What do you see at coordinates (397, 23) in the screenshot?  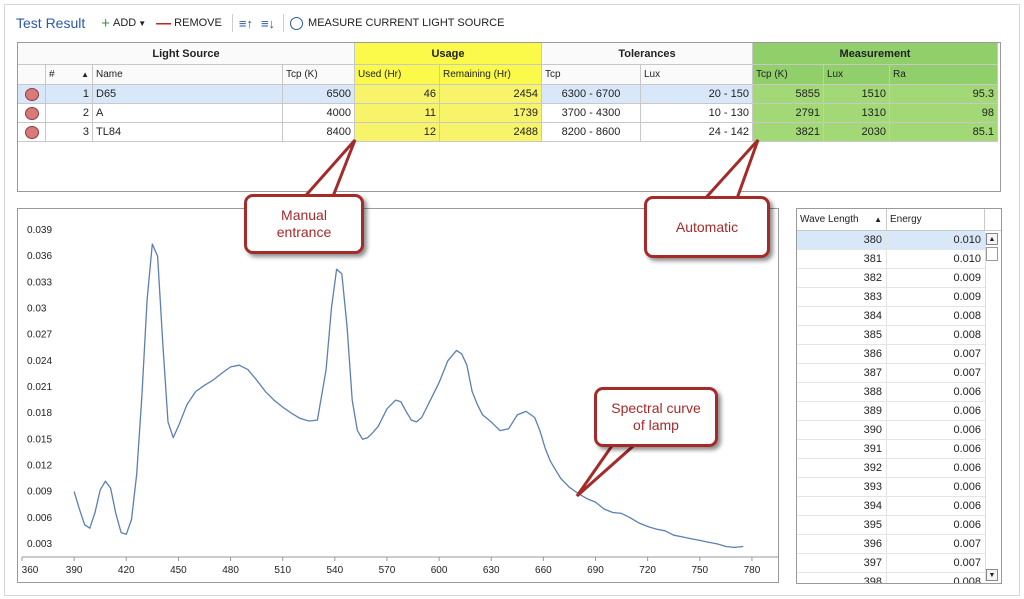 I see `measure-current-light-source-button: MEASURE CURRENT LIGHT SOURCE` at bounding box center [397, 23].